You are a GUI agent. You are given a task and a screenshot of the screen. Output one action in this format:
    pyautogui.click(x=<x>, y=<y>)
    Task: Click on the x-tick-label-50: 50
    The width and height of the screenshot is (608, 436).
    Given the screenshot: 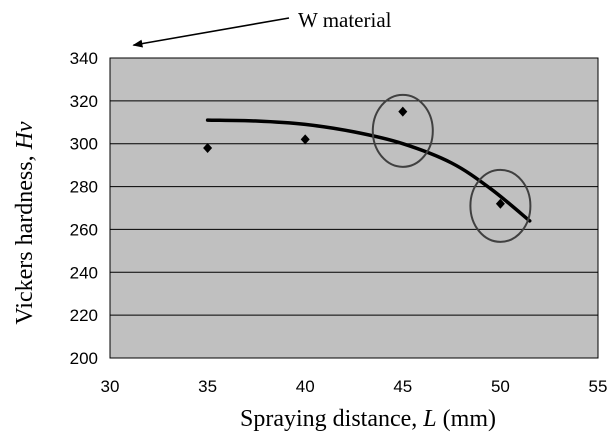 What is the action you would take?
    pyautogui.click(x=500, y=386)
    